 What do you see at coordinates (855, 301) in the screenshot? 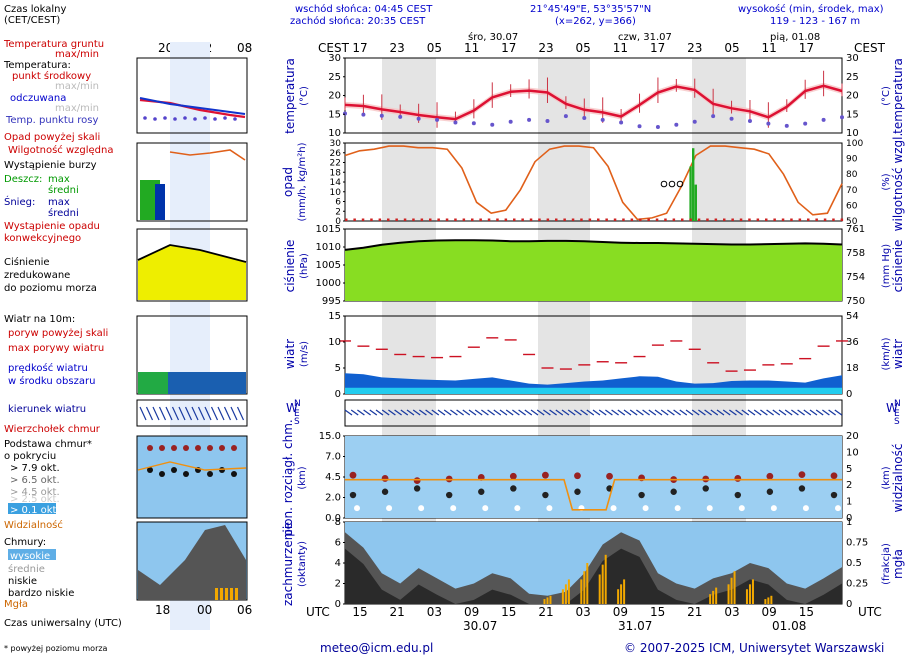
I see `y-tick-right: 750` at bounding box center [855, 301].